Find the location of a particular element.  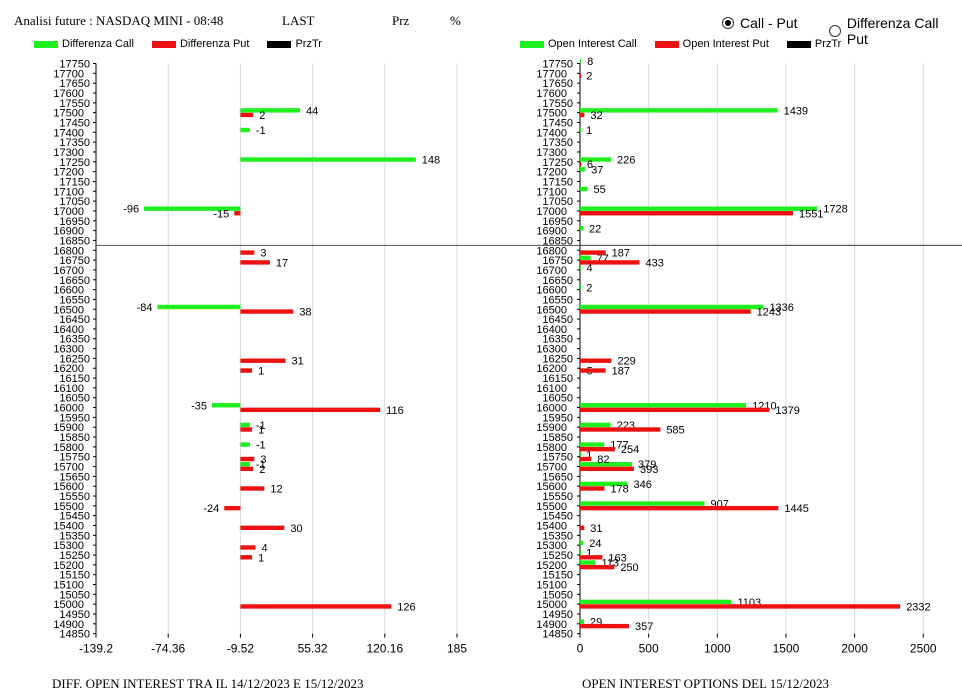

y-tick-label: 14850 is located at coordinates (74, 635).